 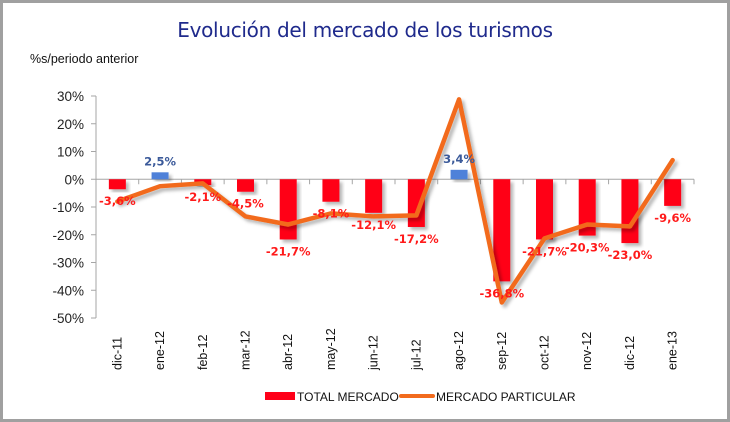 What do you see at coordinates (70, 96) in the screenshot?
I see `y-tick-label: 30%` at bounding box center [70, 96].